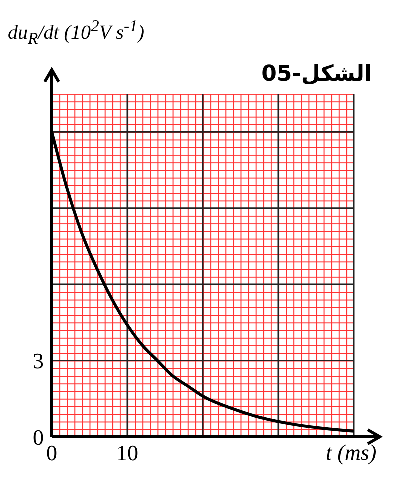  What do you see at coordinates (127, 453) in the screenshot?
I see `x-tick-label: 10` at bounding box center [127, 453].